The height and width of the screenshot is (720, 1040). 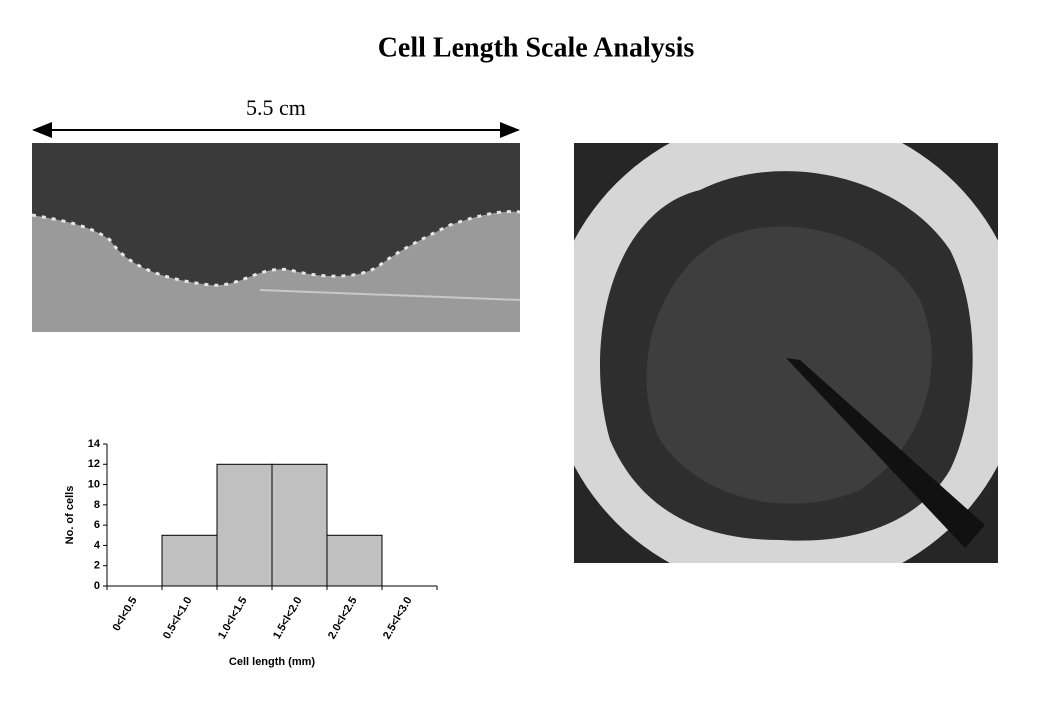 What do you see at coordinates (288, 618) in the screenshot?
I see `x-tick-label: 1.5<l<2.0` at bounding box center [288, 618].